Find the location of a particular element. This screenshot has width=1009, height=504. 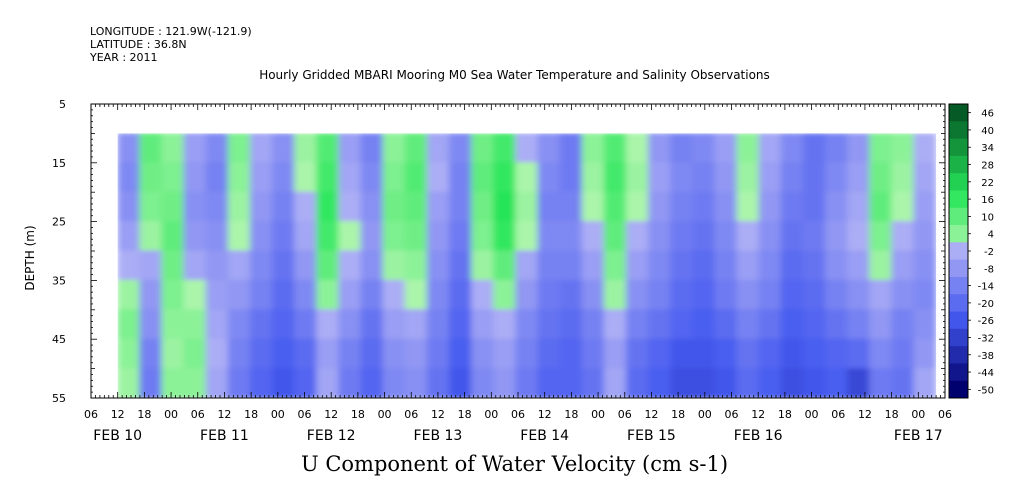

colorbar-tick-label: 16 is located at coordinates (987, 200).